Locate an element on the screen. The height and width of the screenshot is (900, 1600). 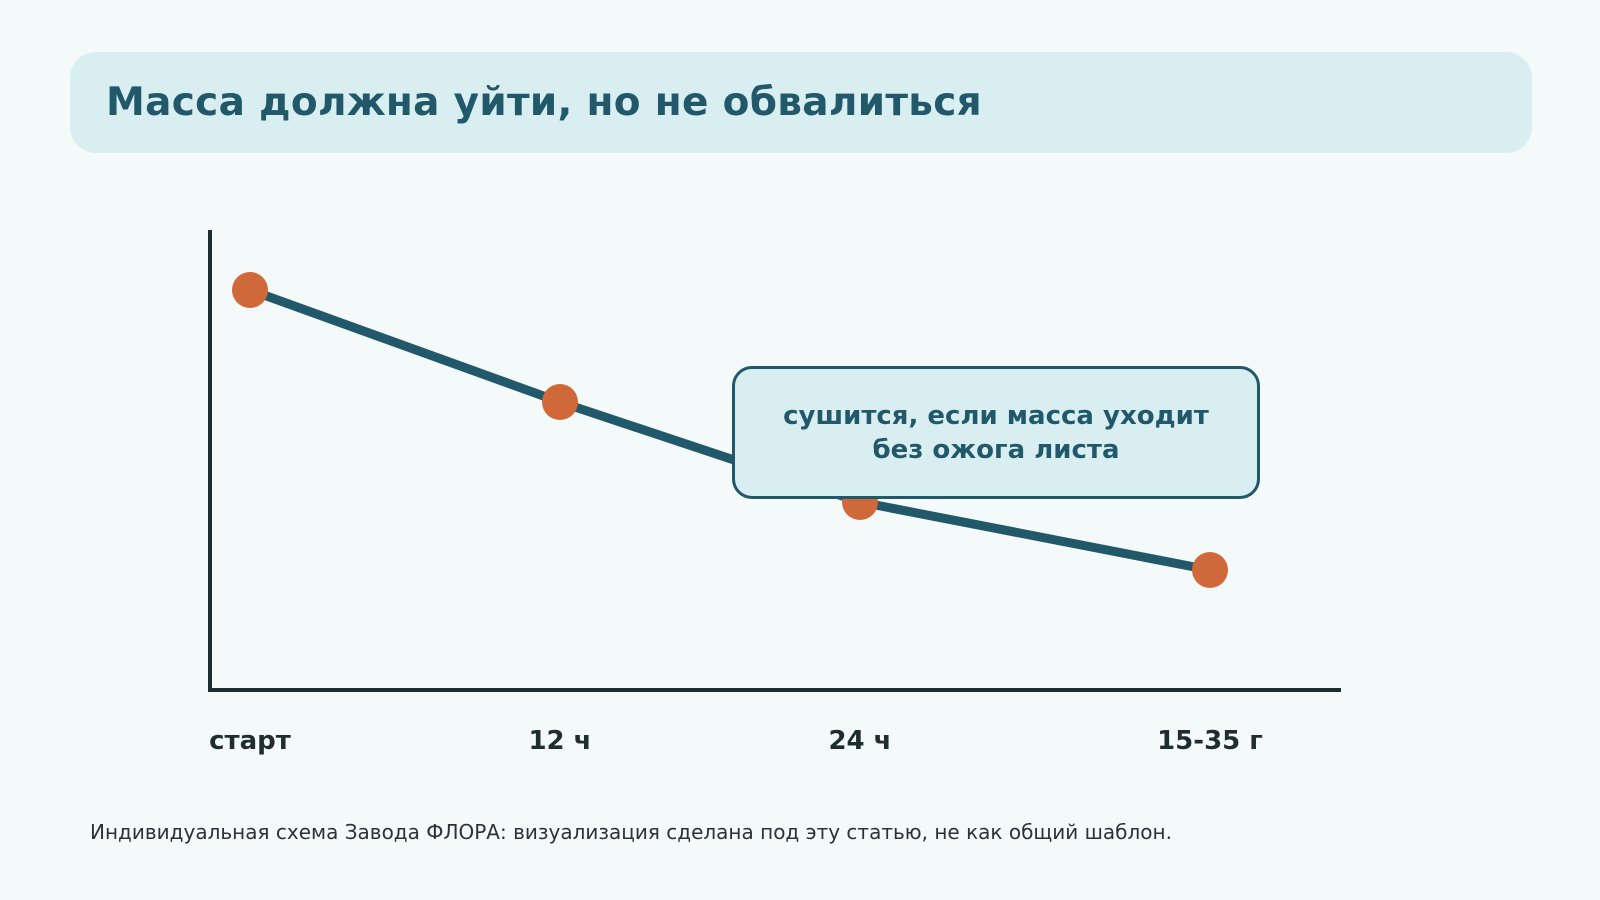
title-banner: Масса должна уйти, но не обвалиться is located at coordinates (801, 102).